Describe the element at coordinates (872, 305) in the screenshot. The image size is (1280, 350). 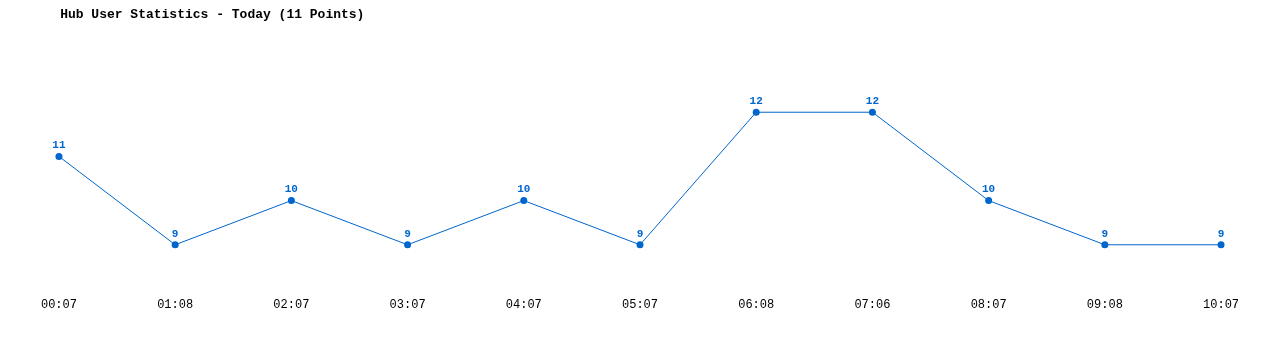
I see `x-tick-label: 07:06` at that location.